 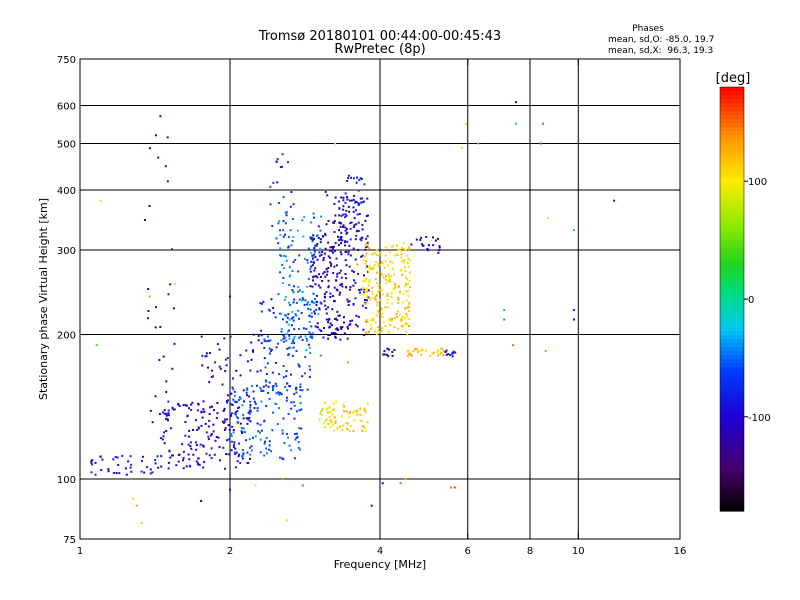 What do you see at coordinates (69, 540) in the screenshot?
I see `y-tick-label: 75` at bounding box center [69, 540].